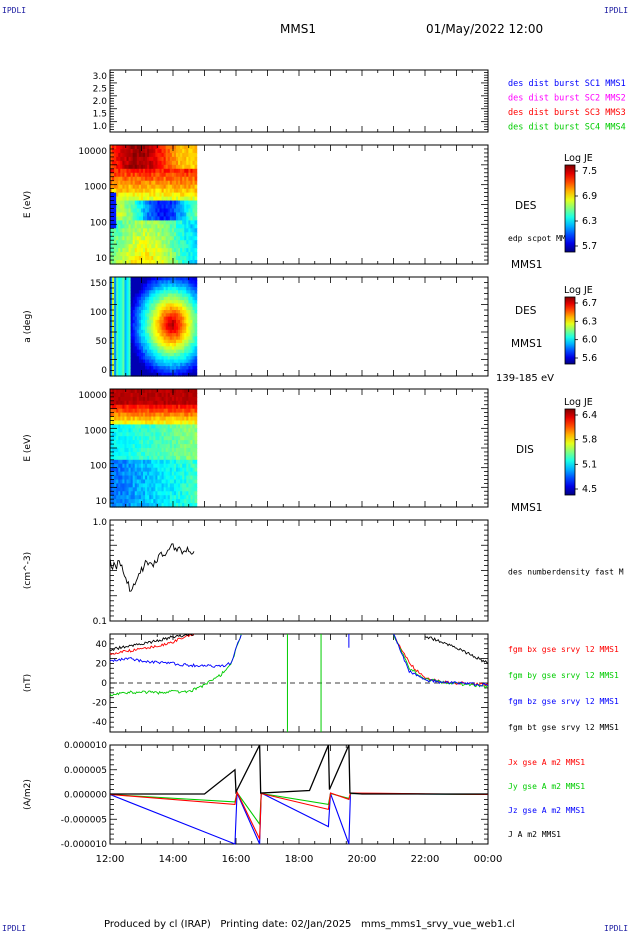  Describe the element at coordinates (299, 769) in the screenshot. I see `current-series-line` at that location.